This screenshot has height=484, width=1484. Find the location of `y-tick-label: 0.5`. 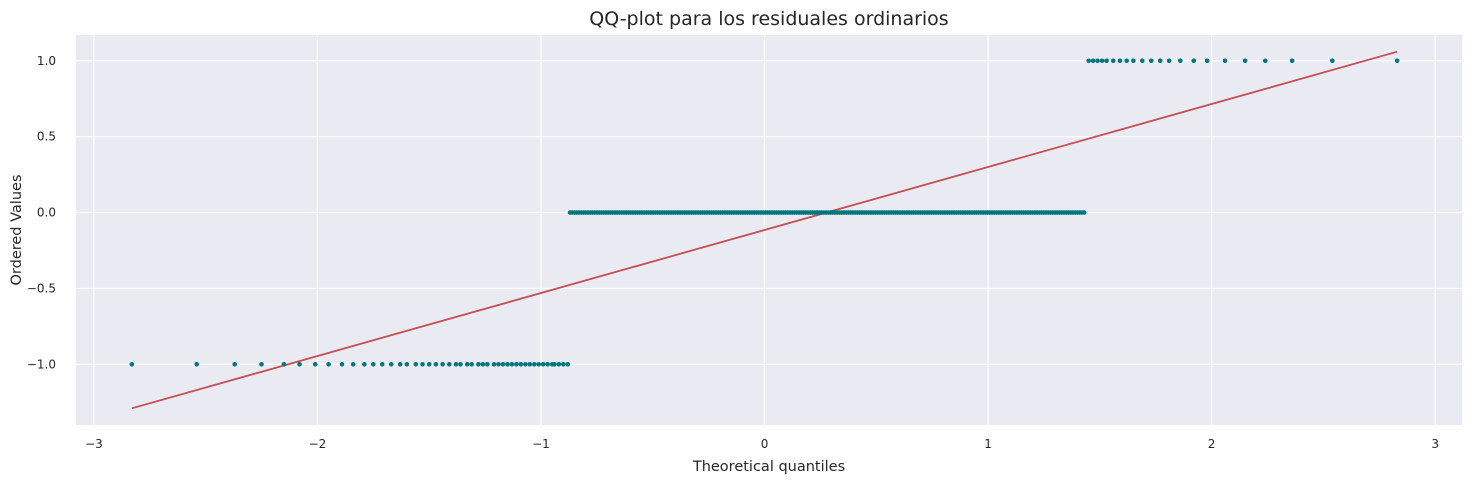

y-tick-label: 0.5 is located at coordinates (46, 137).